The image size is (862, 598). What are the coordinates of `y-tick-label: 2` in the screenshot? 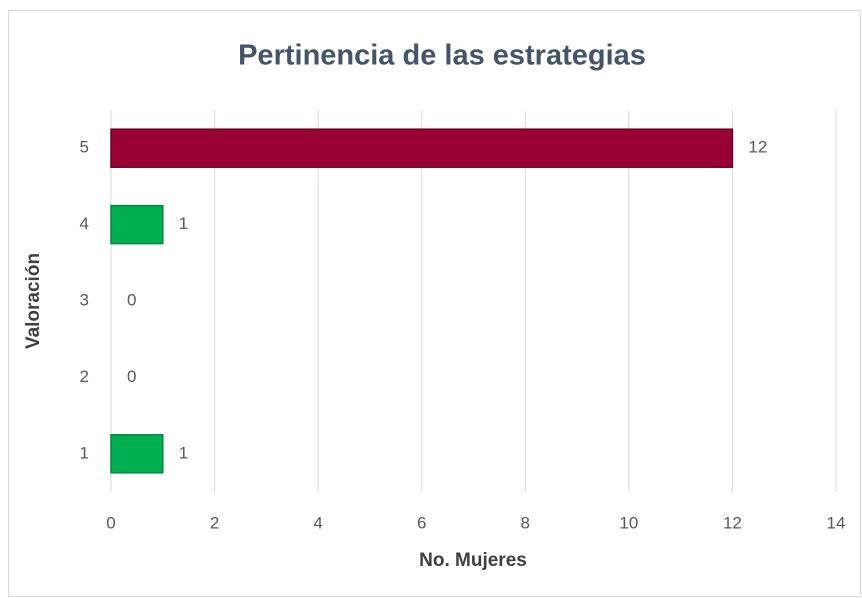 It's located at (84, 376).